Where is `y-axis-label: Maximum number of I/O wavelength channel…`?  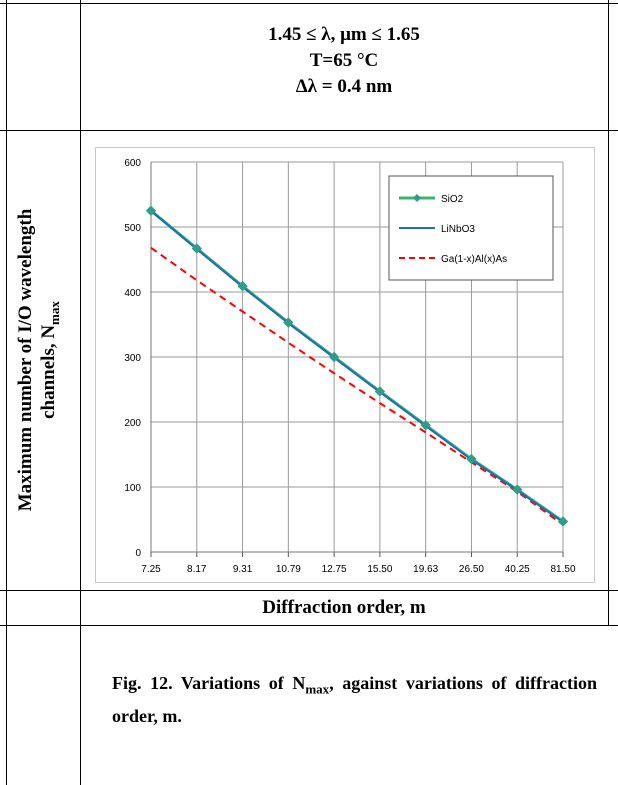 y-axis-label: Maximum number of I/O wavelength channel… is located at coordinates (40, 360).